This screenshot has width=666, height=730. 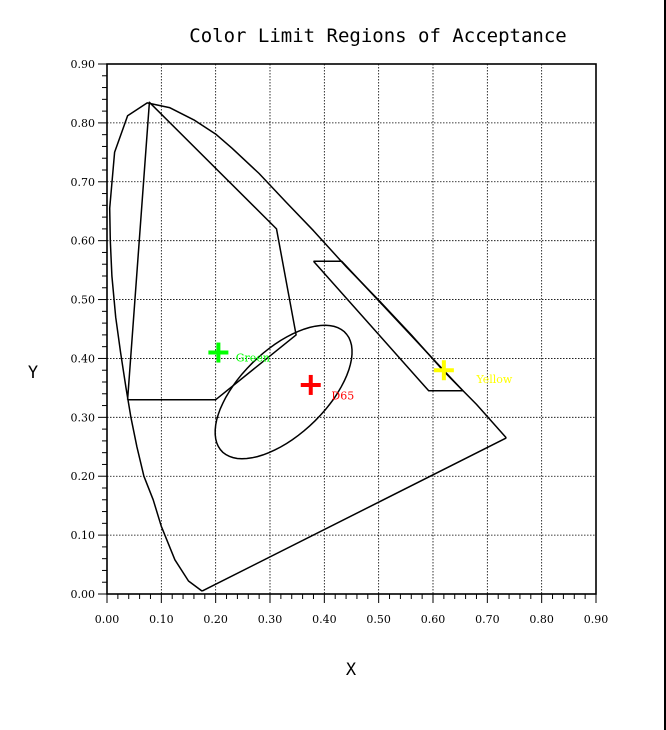 What do you see at coordinates (33, 373) in the screenshot?
I see `y-axis-label: Y` at bounding box center [33, 373].